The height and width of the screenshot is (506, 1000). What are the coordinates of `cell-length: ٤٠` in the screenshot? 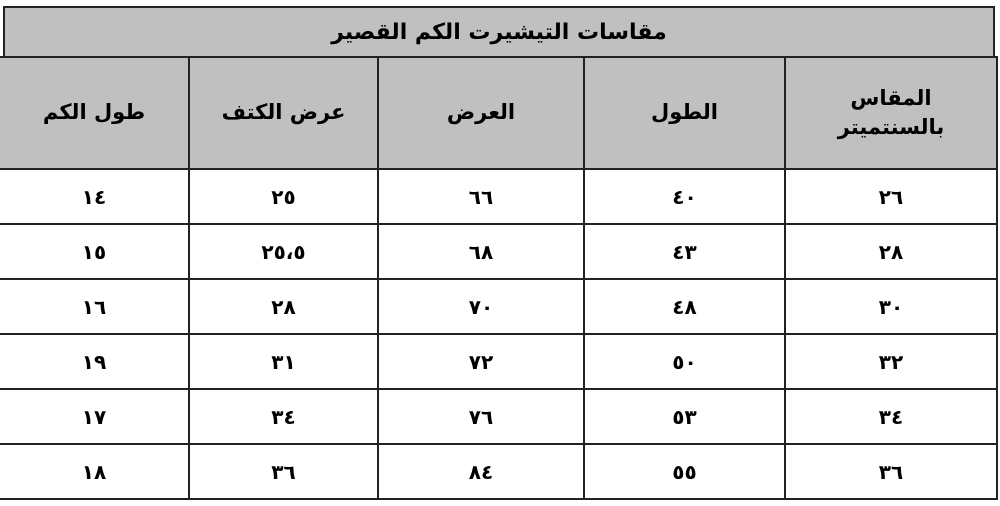 It's located at (684, 196).